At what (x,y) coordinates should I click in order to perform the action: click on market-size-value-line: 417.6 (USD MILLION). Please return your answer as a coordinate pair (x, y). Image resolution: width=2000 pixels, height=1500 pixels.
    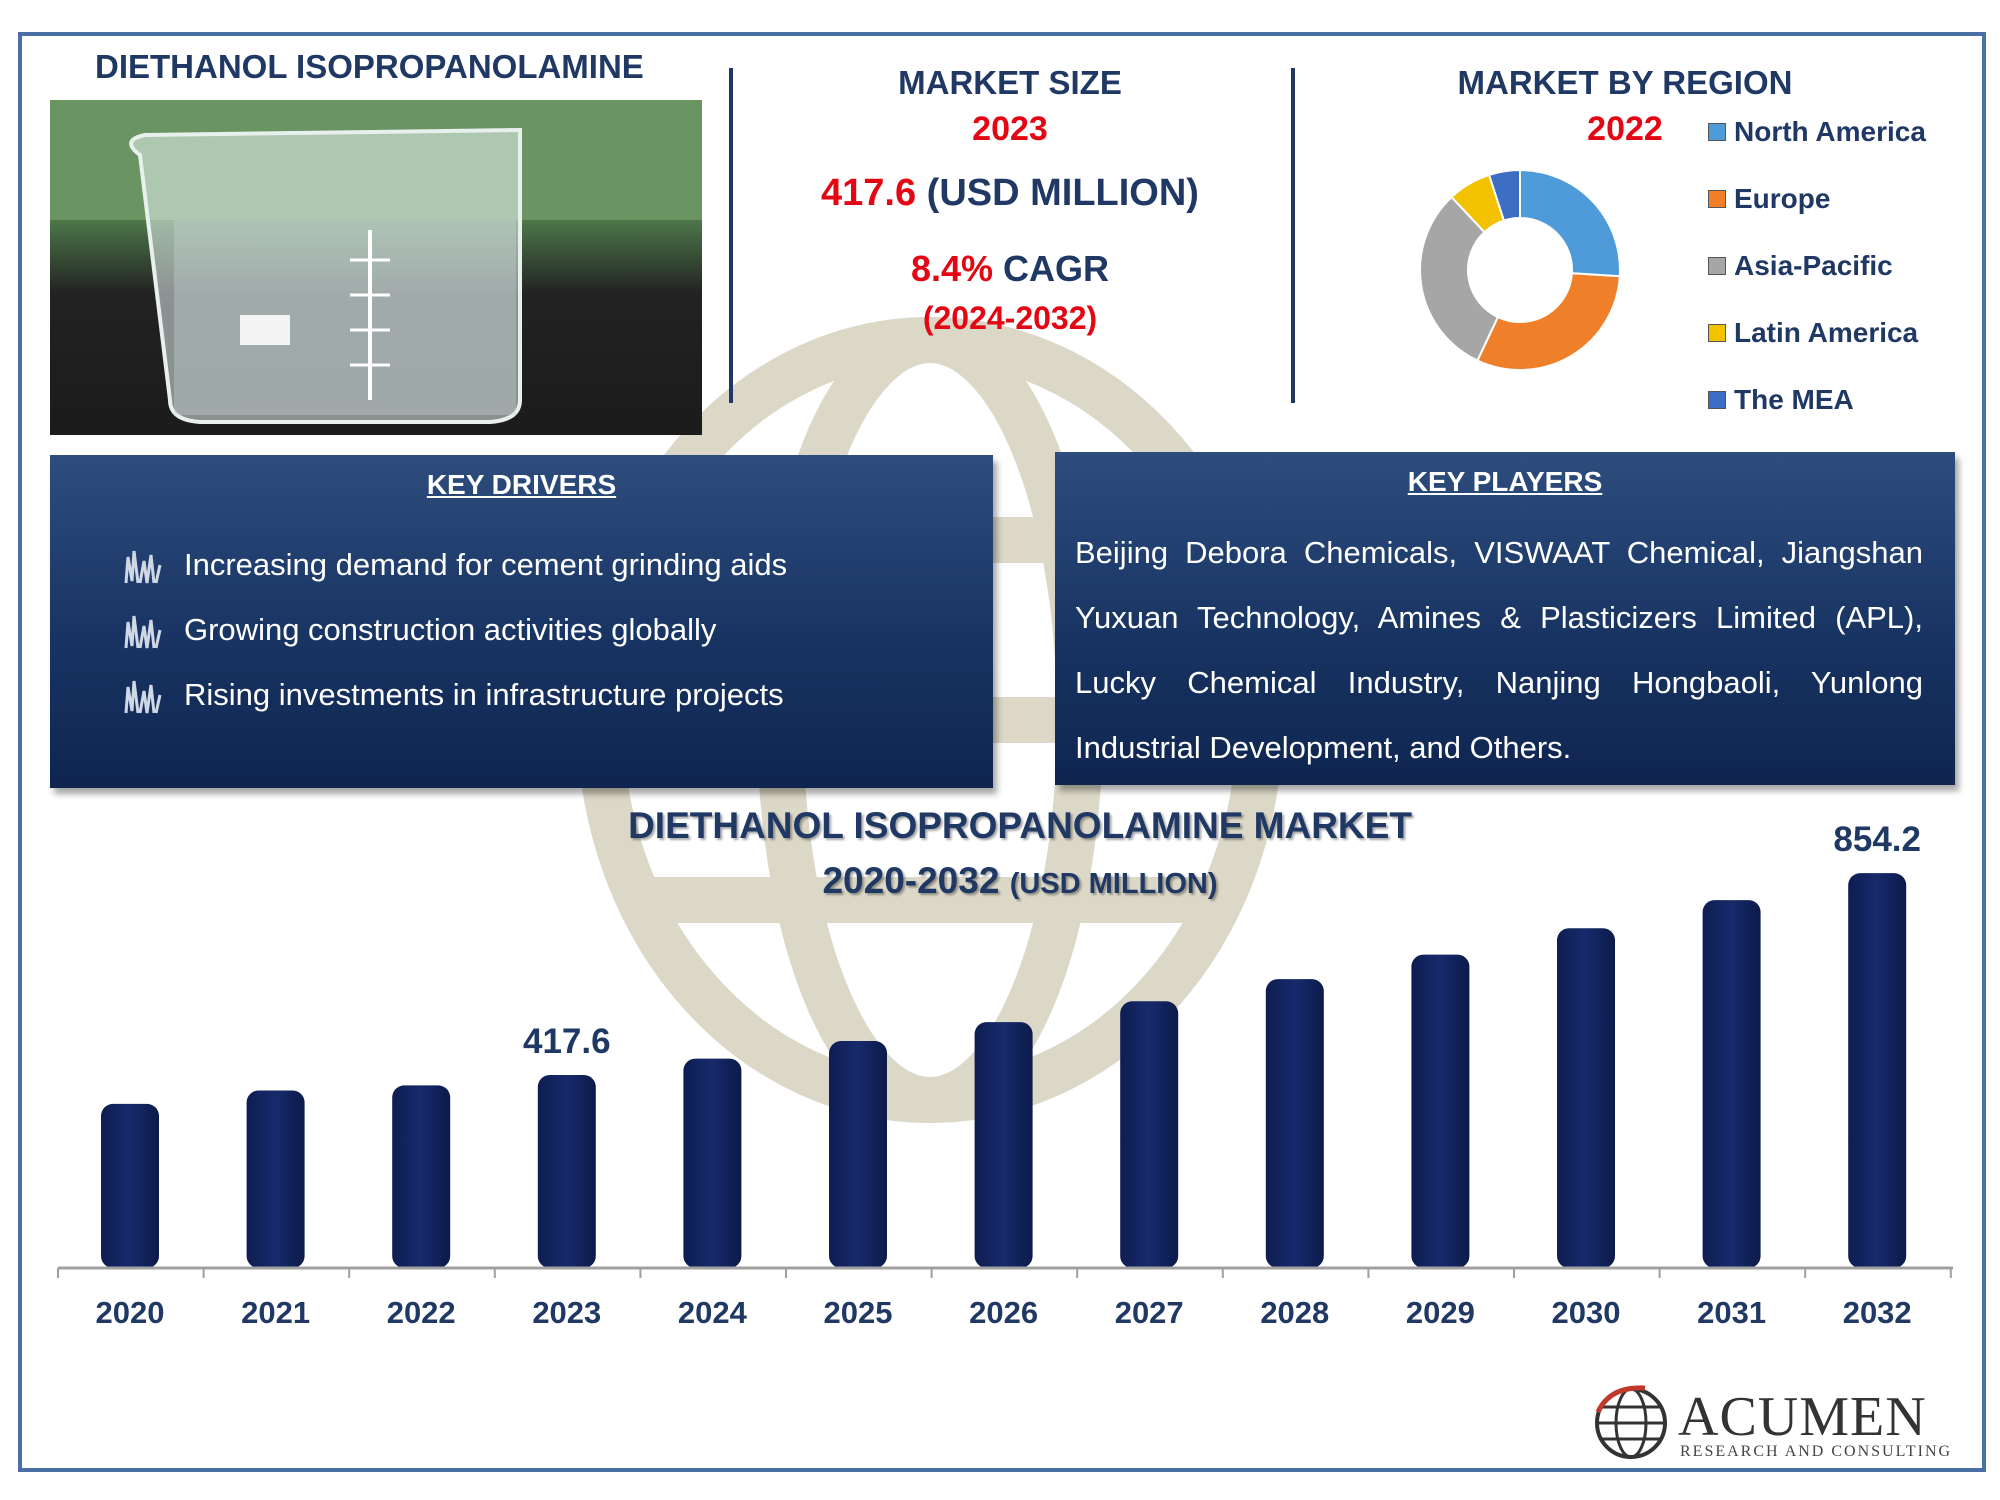
    Looking at the image, I should click on (1010, 193).